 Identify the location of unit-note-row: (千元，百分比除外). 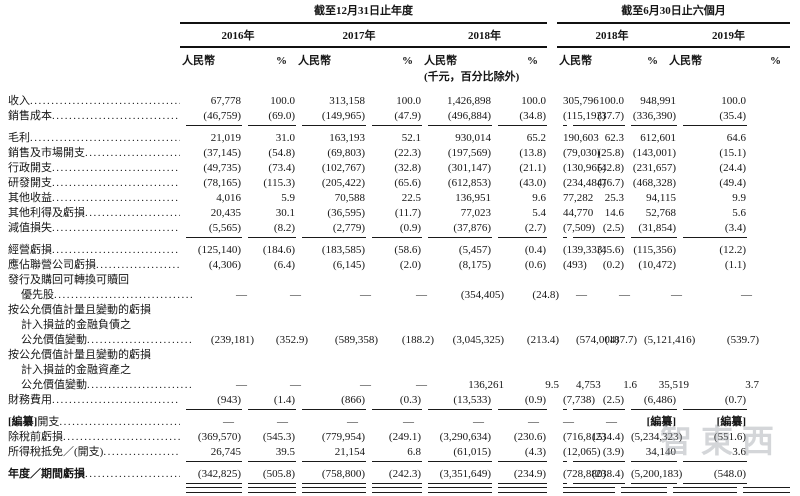
(404, 77).